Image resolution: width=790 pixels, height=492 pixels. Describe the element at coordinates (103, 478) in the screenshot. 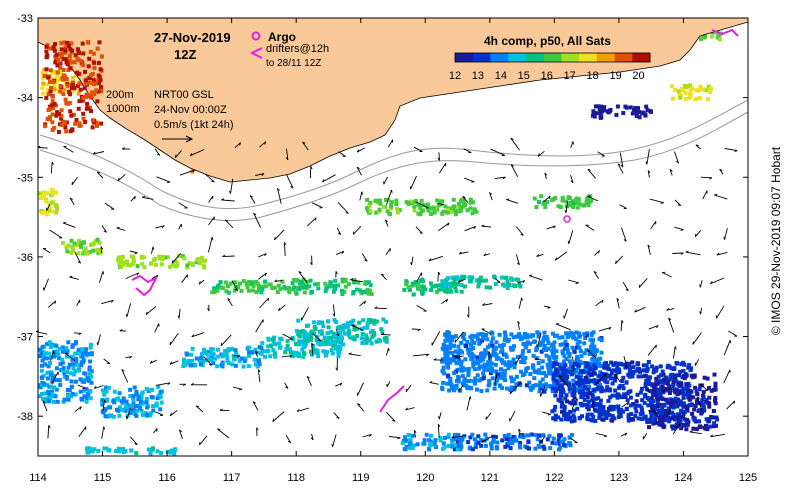

I see `x-tick-label: 115` at that location.